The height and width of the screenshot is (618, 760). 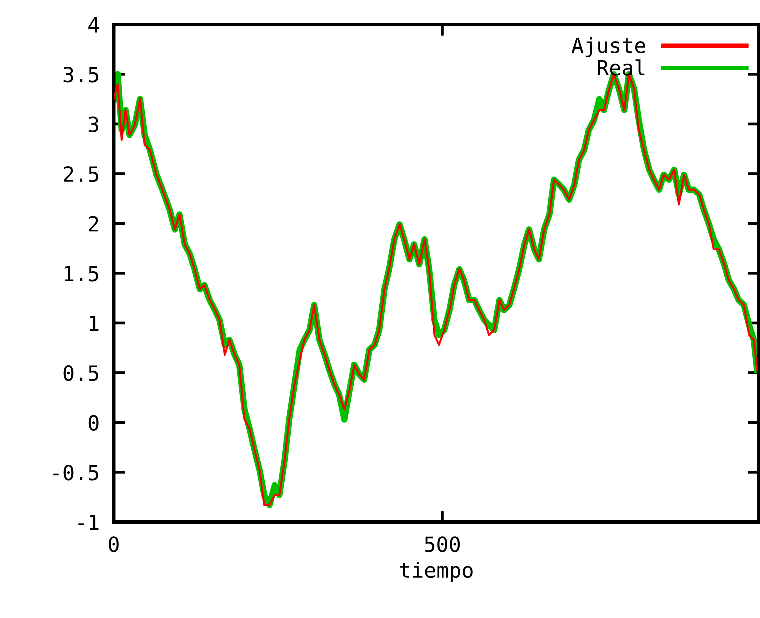 I want to click on x-axis-title: tiempo, so click(x=436, y=572).